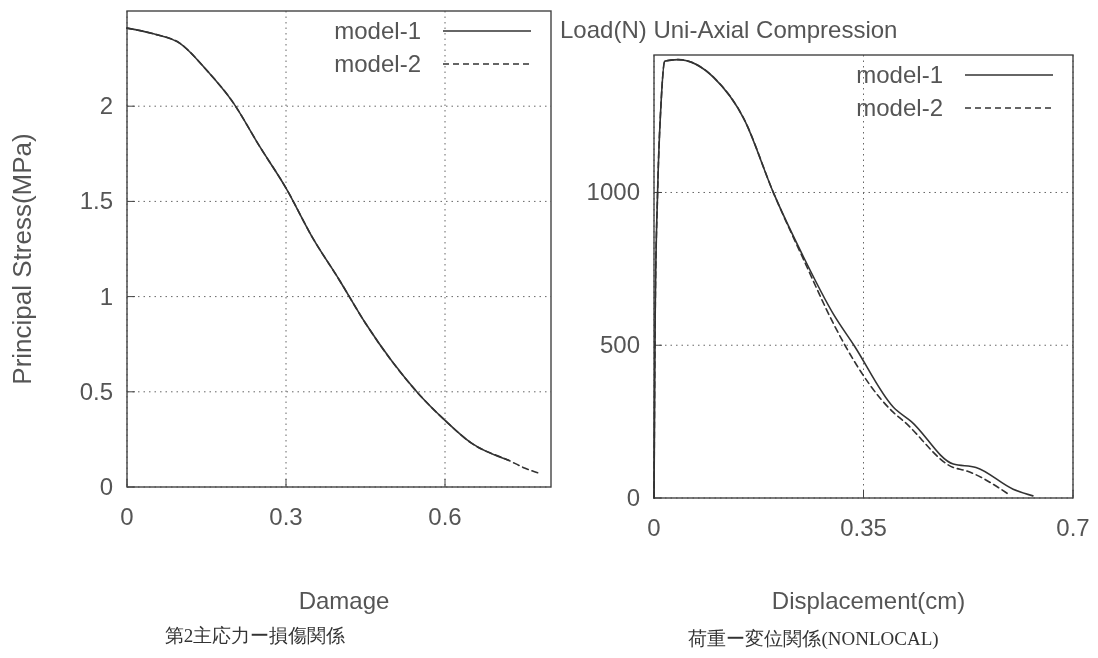  Describe the element at coordinates (22, 259) in the screenshot. I see `y-axis-title: Principal Stress(MPa)` at that location.